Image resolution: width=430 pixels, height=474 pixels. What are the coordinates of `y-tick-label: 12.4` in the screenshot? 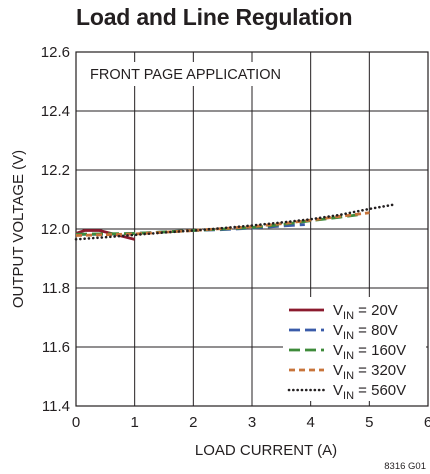 It's located at (55, 111).